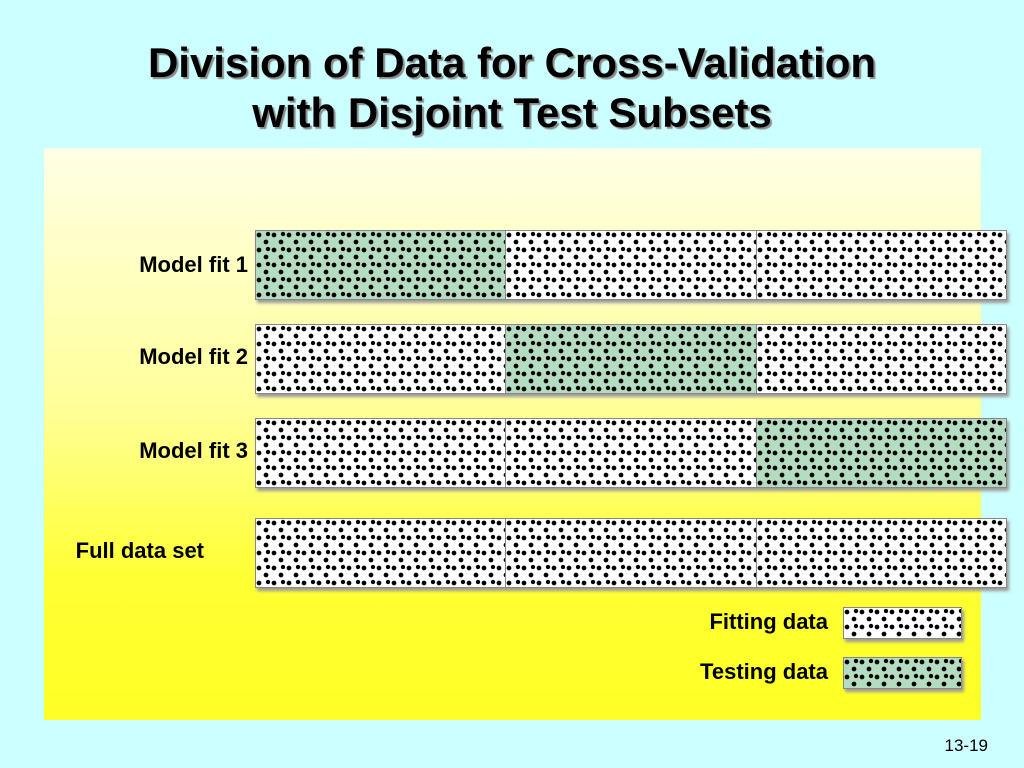 This screenshot has width=1024, height=768. What do you see at coordinates (139, 550) in the screenshot?
I see `row-label-full-data-set: Full data set` at bounding box center [139, 550].